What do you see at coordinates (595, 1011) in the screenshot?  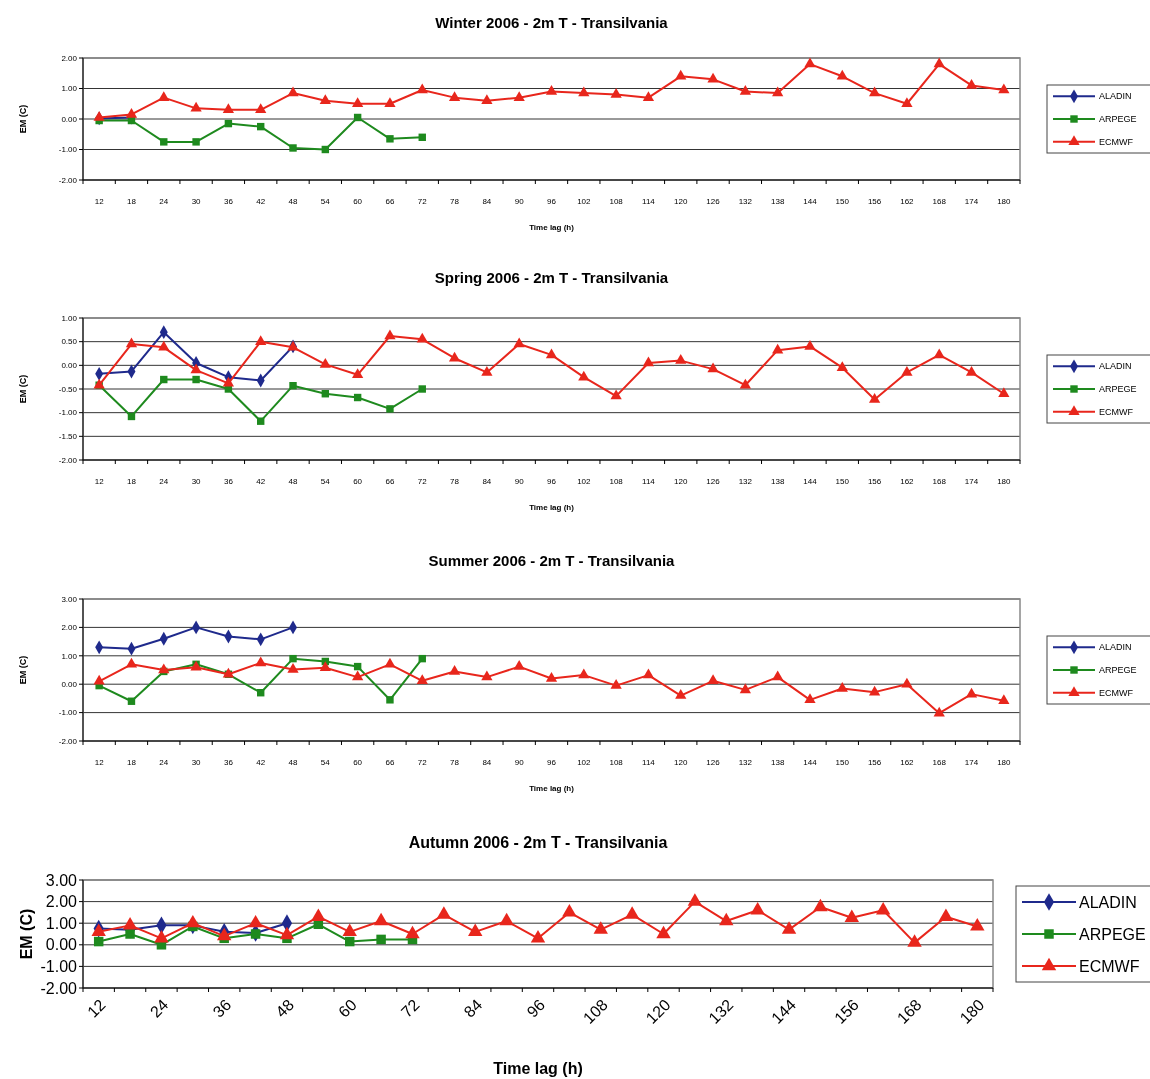 I see `x-tick-label: 108` at bounding box center [595, 1011].